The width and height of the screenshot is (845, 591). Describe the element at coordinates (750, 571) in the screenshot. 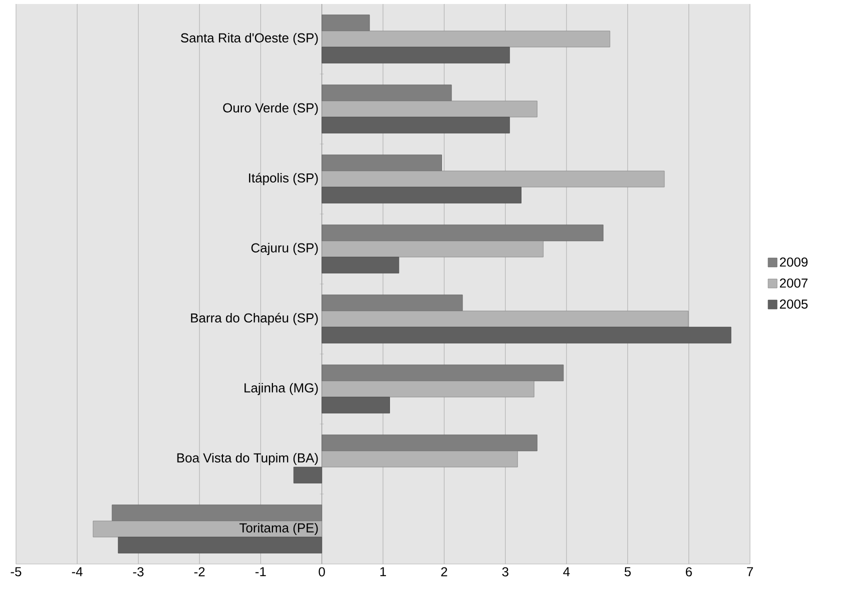

I see `x-tick-label: 7` at that location.